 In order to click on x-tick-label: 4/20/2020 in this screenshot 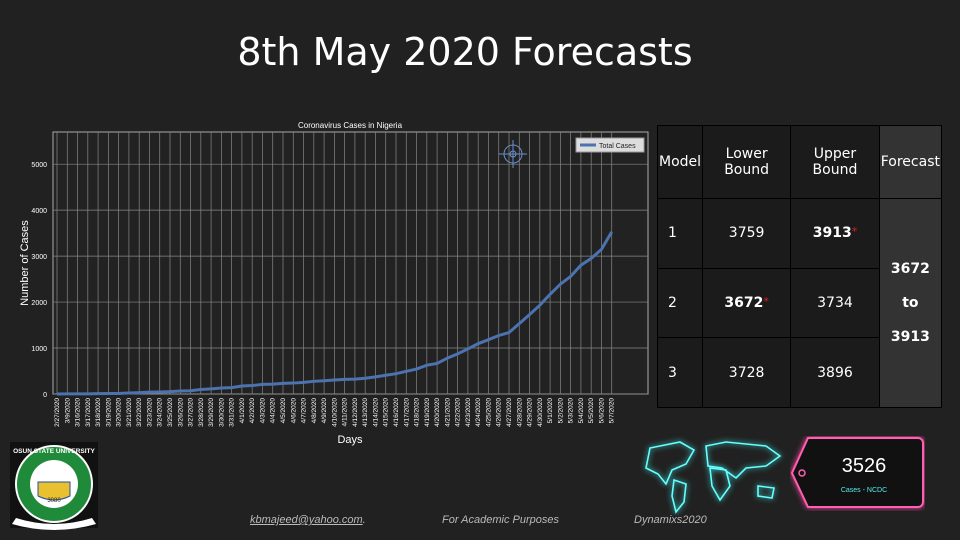, I will do `click(437, 412)`.